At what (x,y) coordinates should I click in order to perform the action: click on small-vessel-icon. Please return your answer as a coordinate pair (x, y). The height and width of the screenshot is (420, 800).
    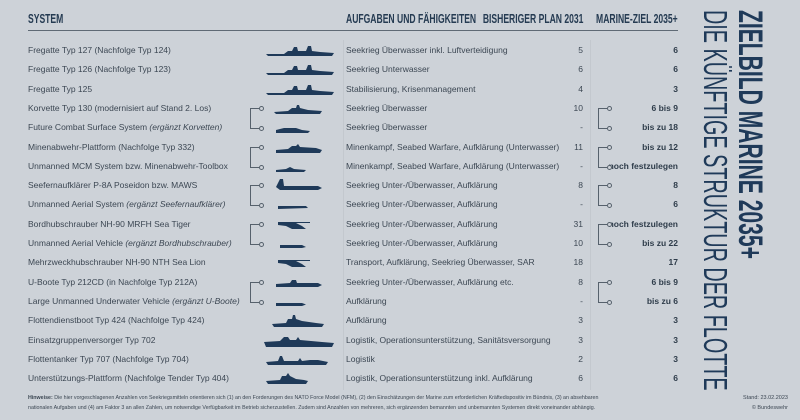
    Looking at the image, I should click on (293, 131).